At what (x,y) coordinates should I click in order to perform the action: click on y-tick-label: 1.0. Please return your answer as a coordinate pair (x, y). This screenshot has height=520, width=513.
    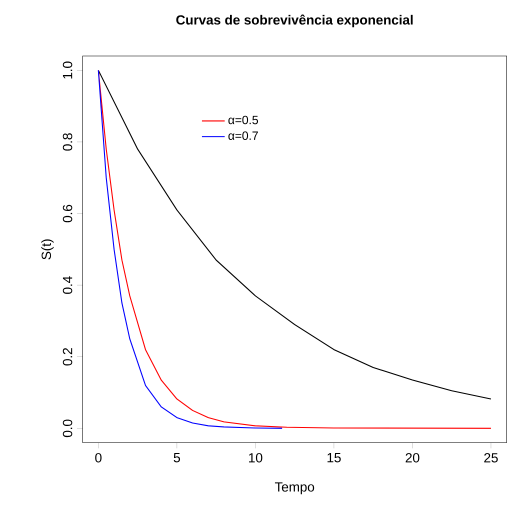
    Looking at the image, I should click on (67, 70).